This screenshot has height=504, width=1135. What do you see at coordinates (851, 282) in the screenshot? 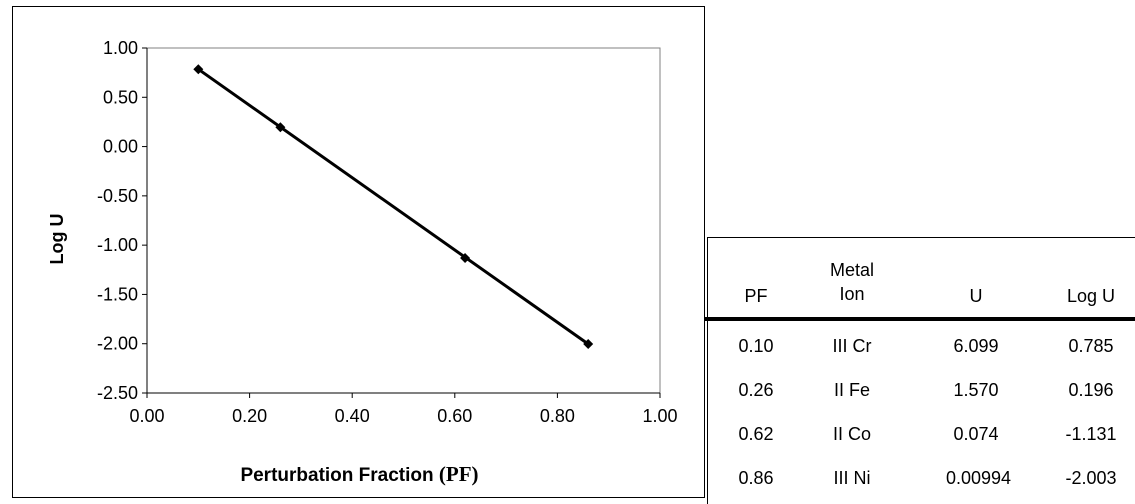
I see `header-metal-ion: Metal Ion` at bounding box center [851, 282].